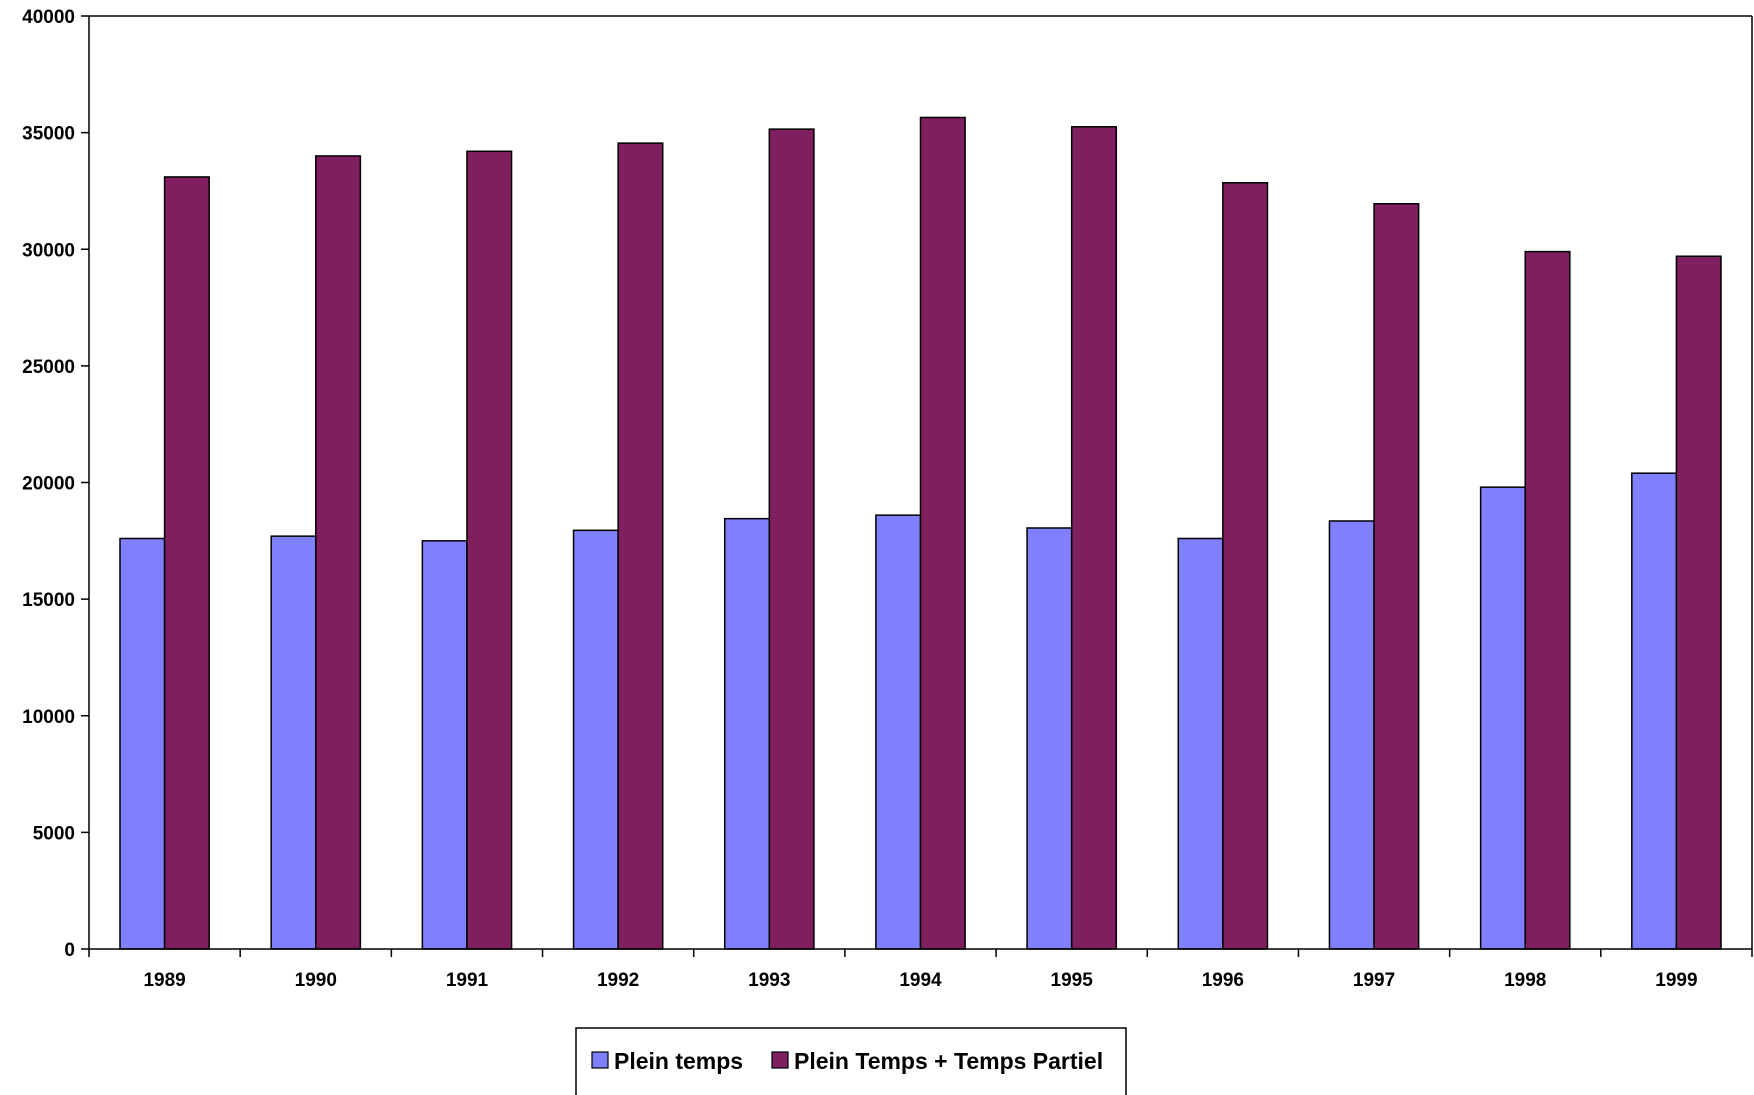 The image size is (1754, 1095). Describe the element at coordinates (1245, 566) in the screenshot. I see `bar-plein-temps-partiel-1996` at that location.